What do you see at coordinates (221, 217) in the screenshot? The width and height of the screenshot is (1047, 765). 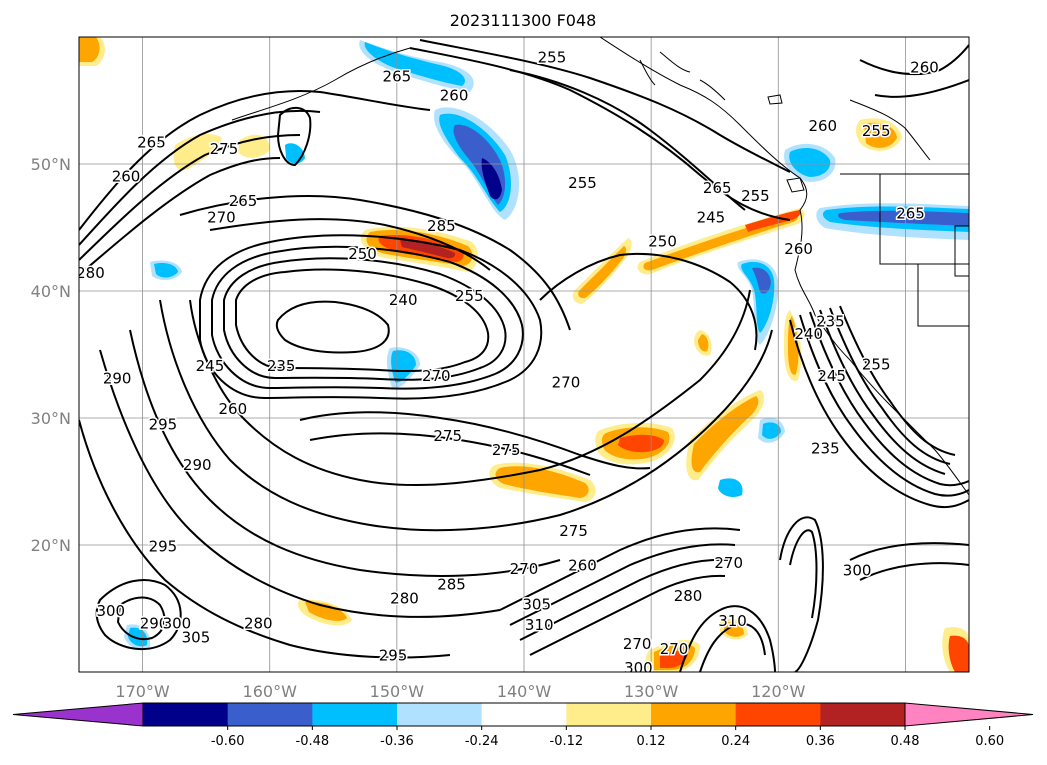 I see `contour-label-8: 270` at bounding box center [221, 217].